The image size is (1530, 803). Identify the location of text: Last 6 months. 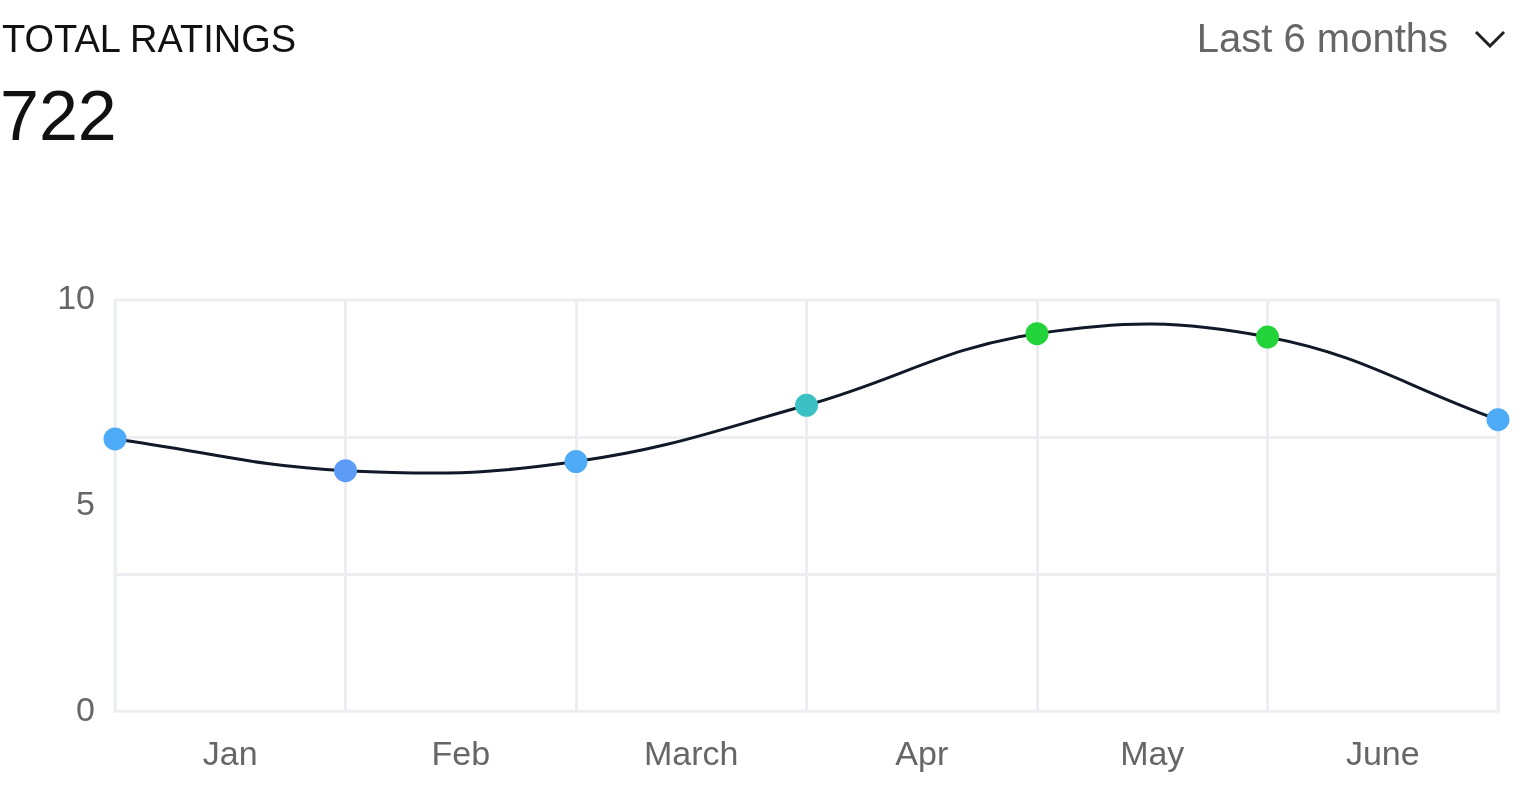
(1322, 38).